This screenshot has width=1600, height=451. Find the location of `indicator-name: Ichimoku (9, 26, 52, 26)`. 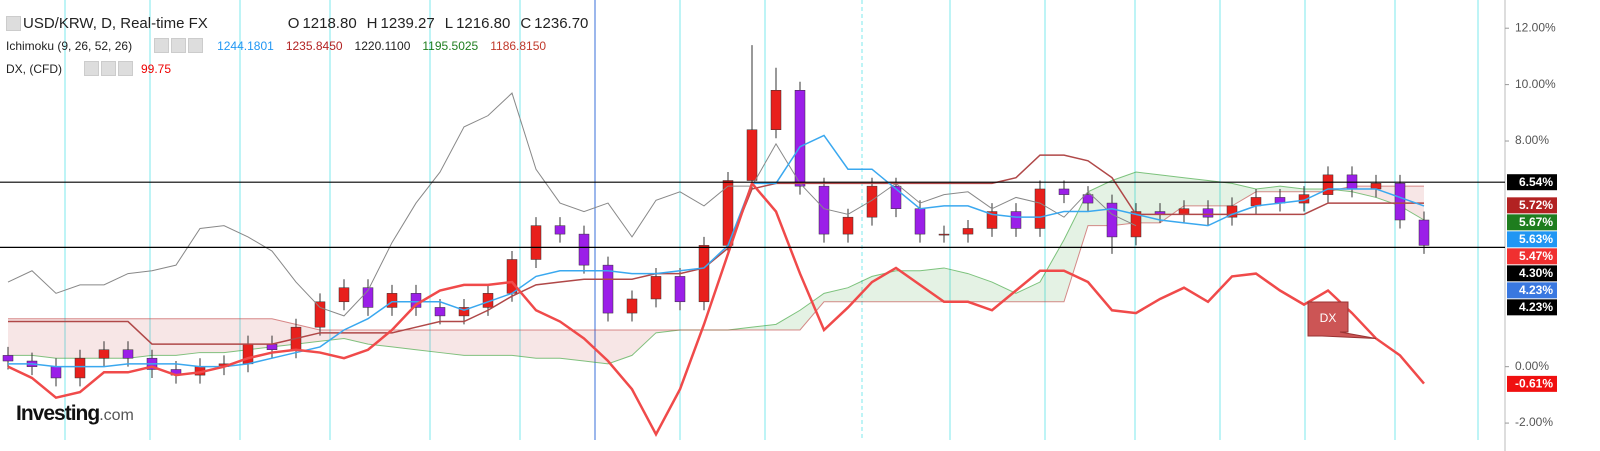

indicator-name: Ichimoku (9, 26, 52, 26) is located at coordinates (69, 45).